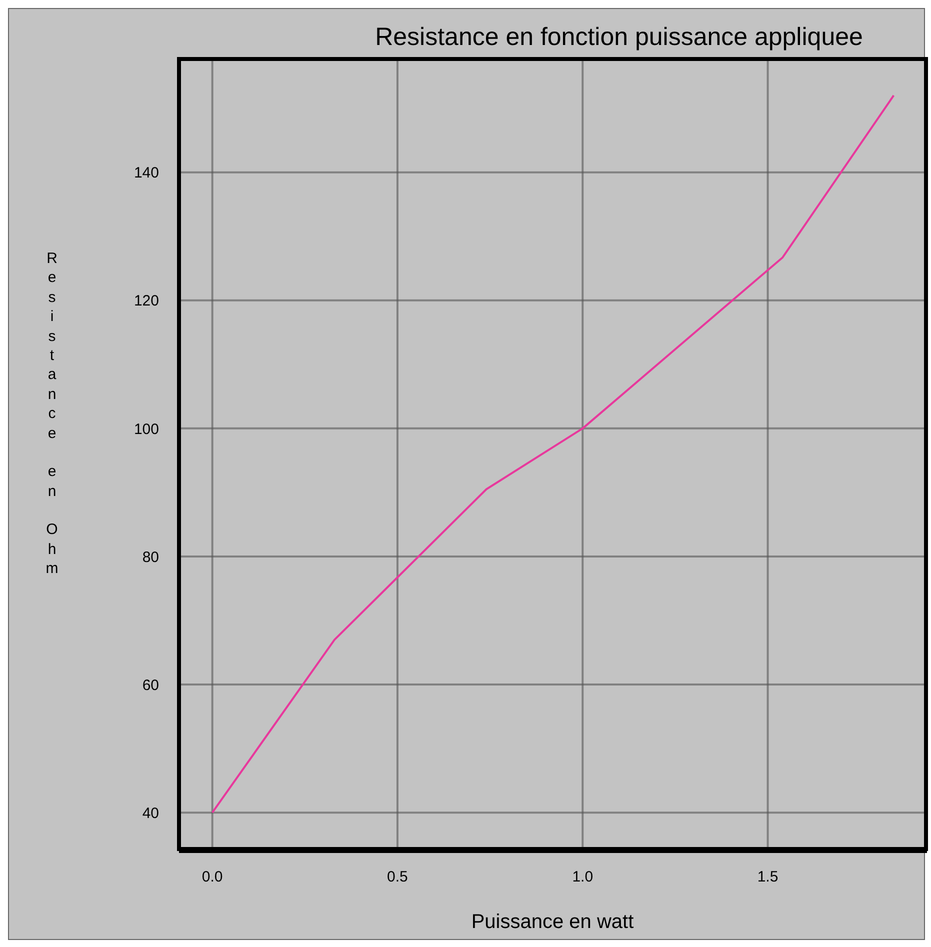  Describe the element at coordinates (52, 414) in the screenshot. I see `text: Resistance en Ohm` at that location.